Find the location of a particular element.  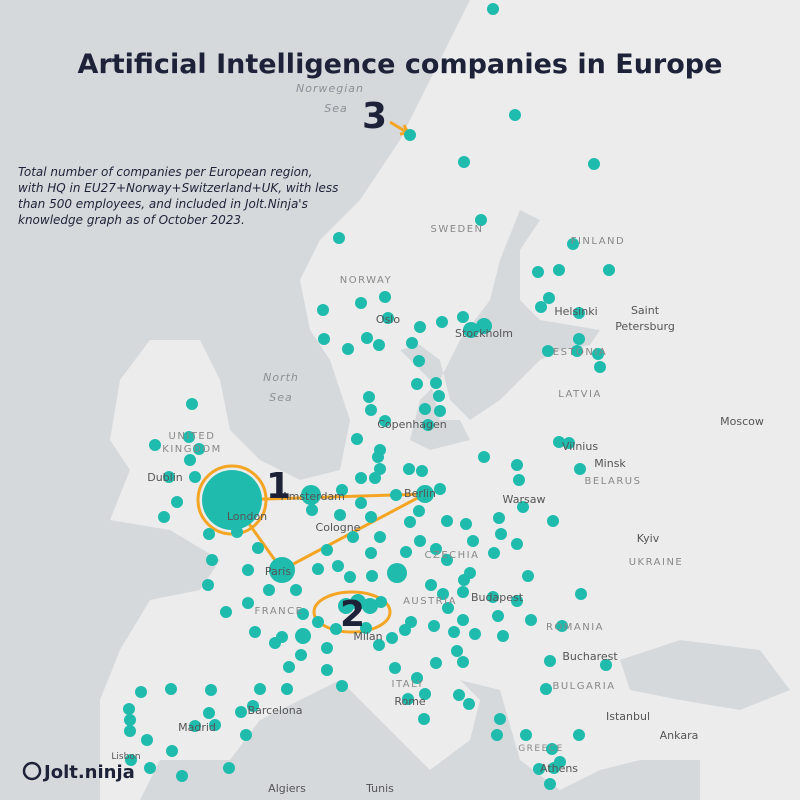

country-label: KINGDOM is located at coordinates (191, 449).